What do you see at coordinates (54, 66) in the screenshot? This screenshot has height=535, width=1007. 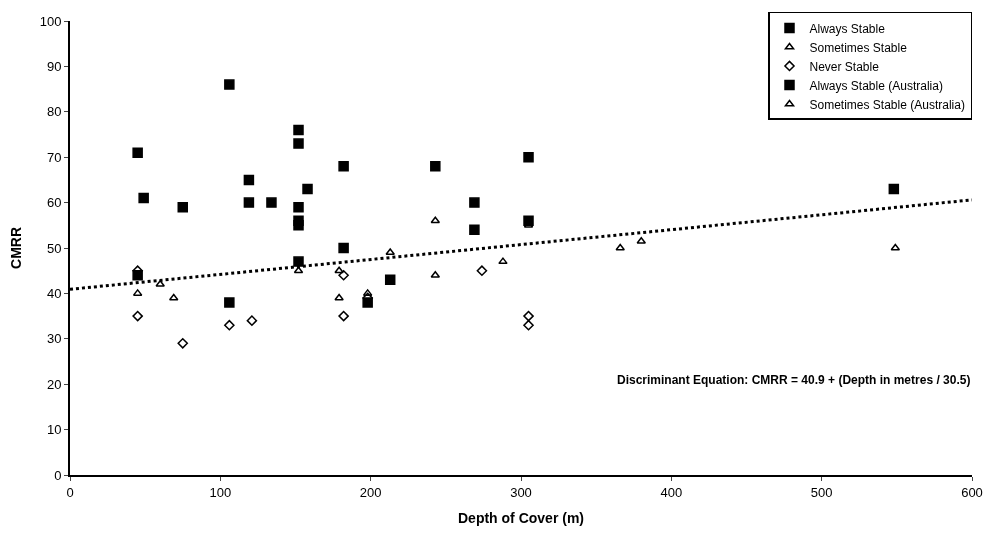 I see `y-tick-label: 90` at bounding box center [54, 66].